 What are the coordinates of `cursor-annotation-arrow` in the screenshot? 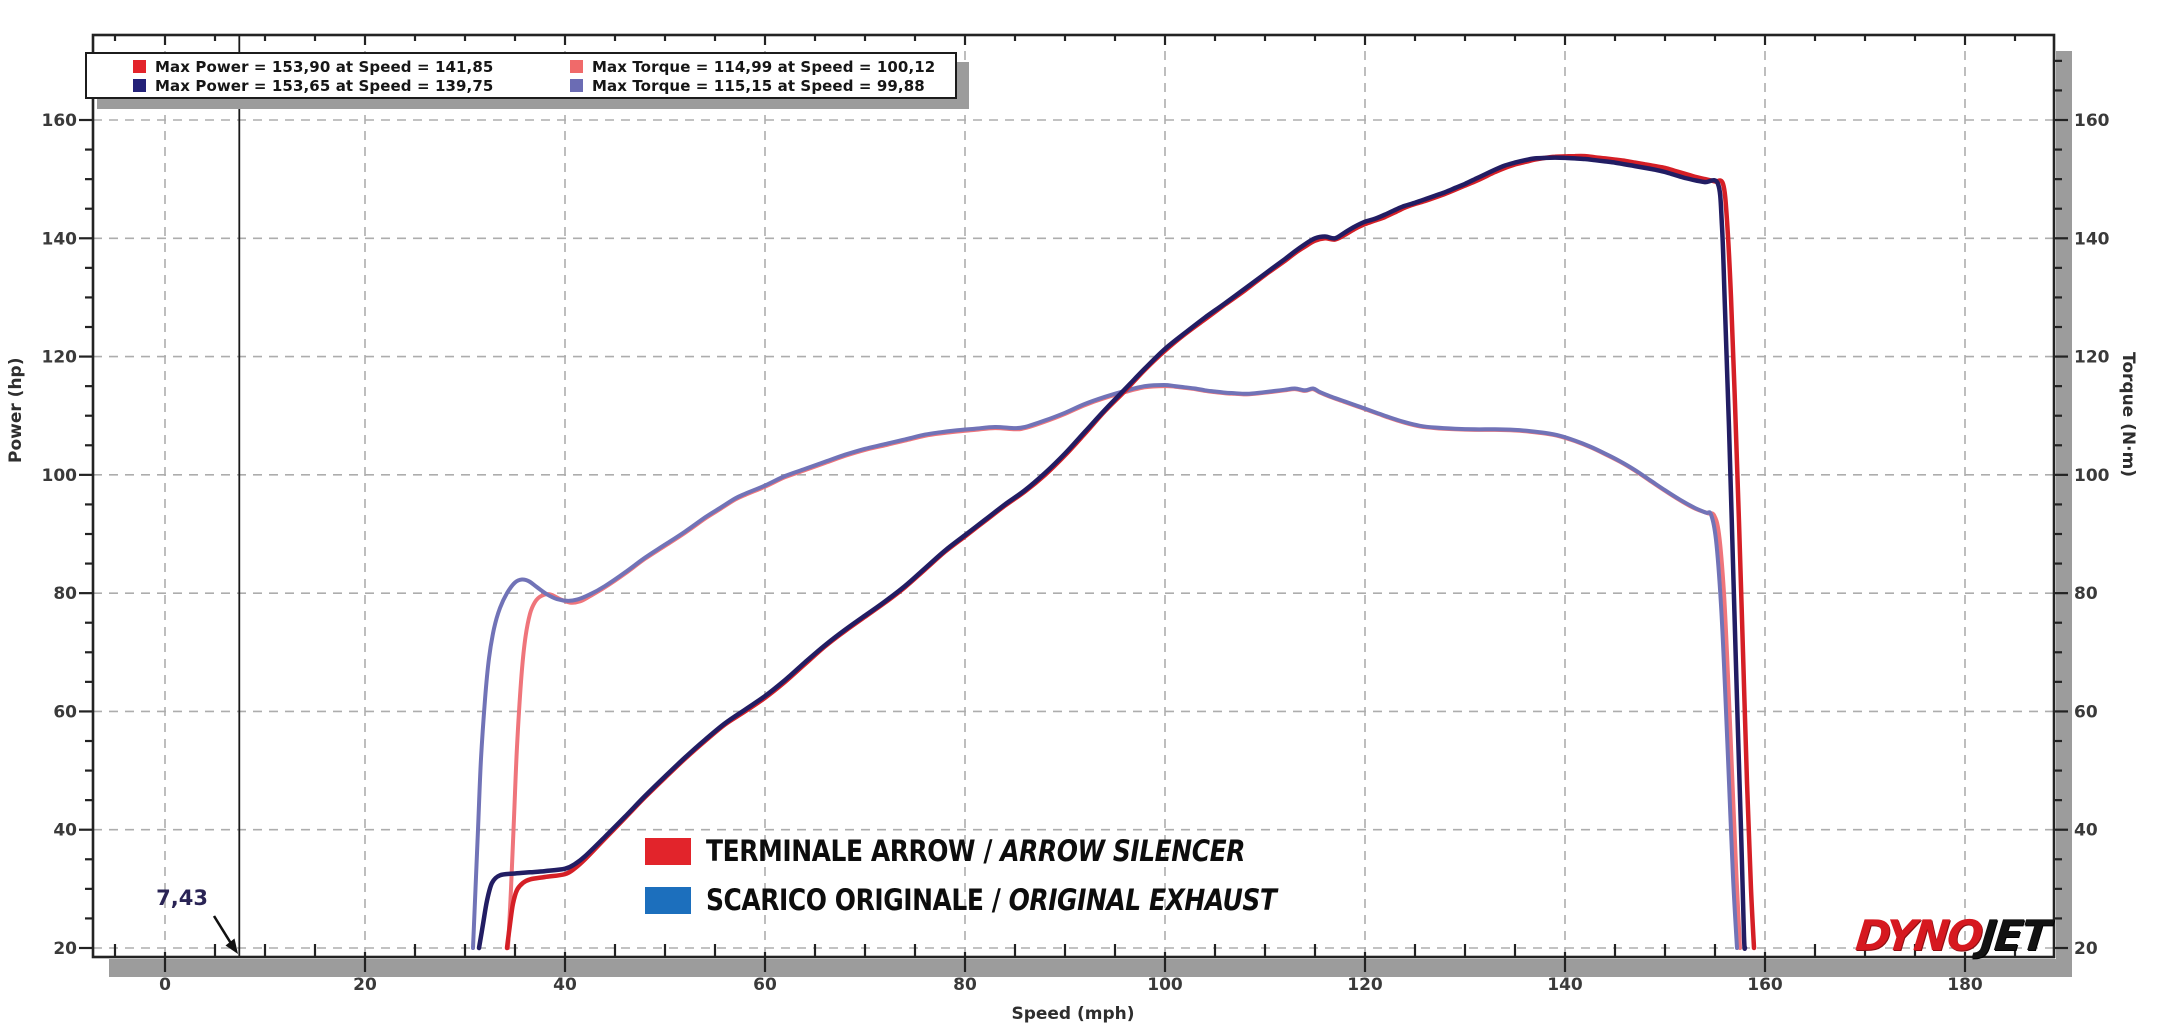 It's located at (225, 934).